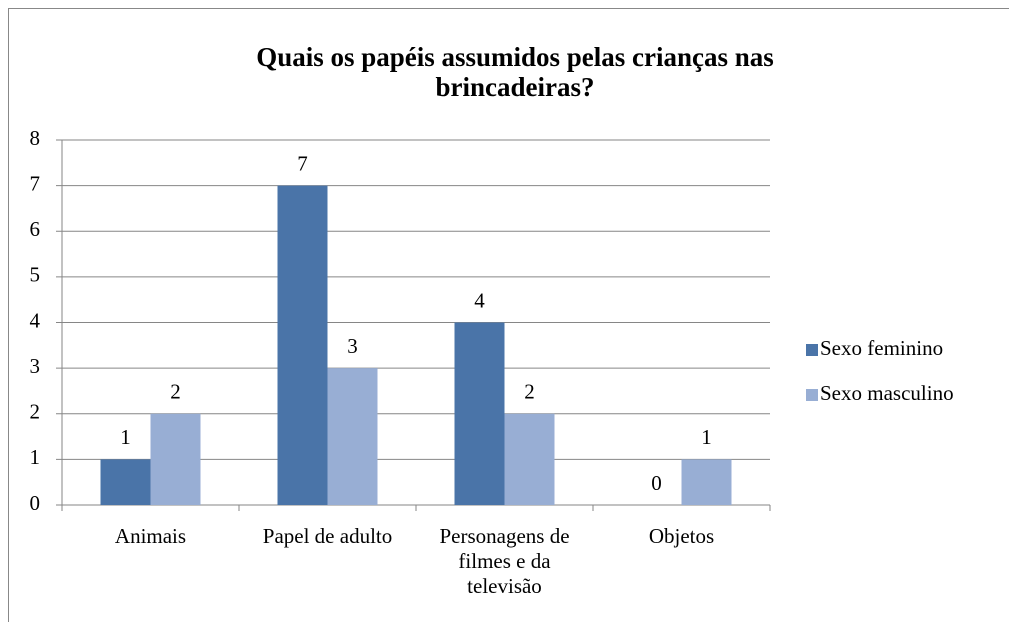 This screenshot has width=1009, height=622. Describe the element at coordinates (35, 138) in the screenshot. I see `y-tick-label: 8` at that location.